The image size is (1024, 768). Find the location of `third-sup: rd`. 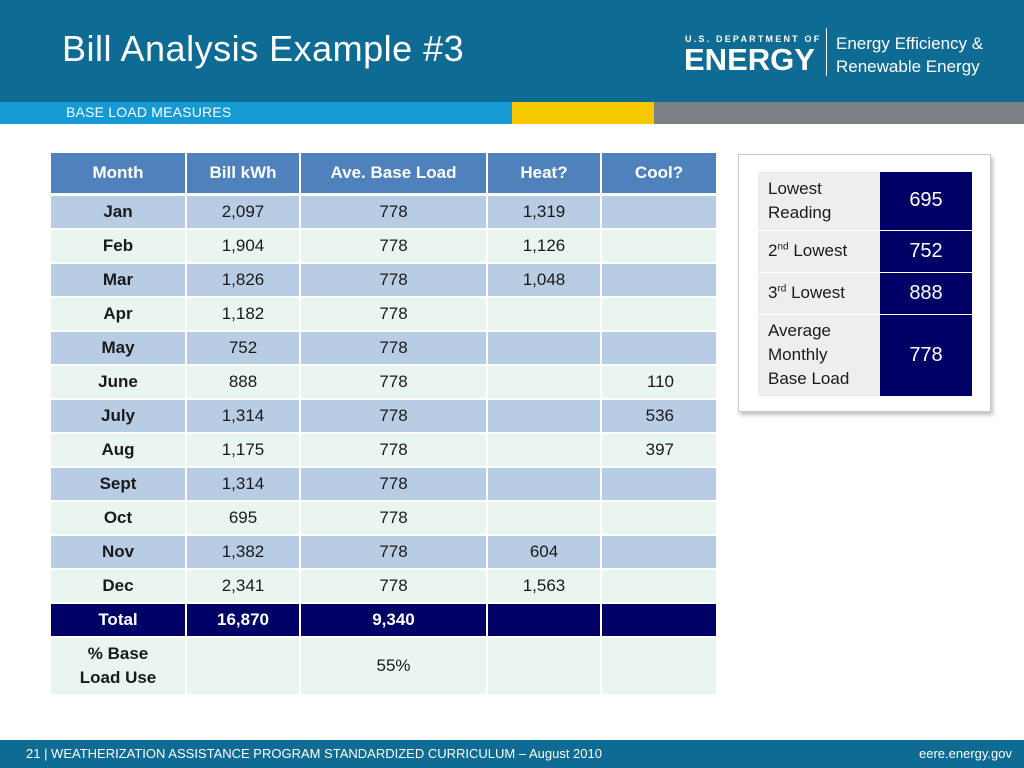

third-sup: rd is located at coordinates (782, 289).